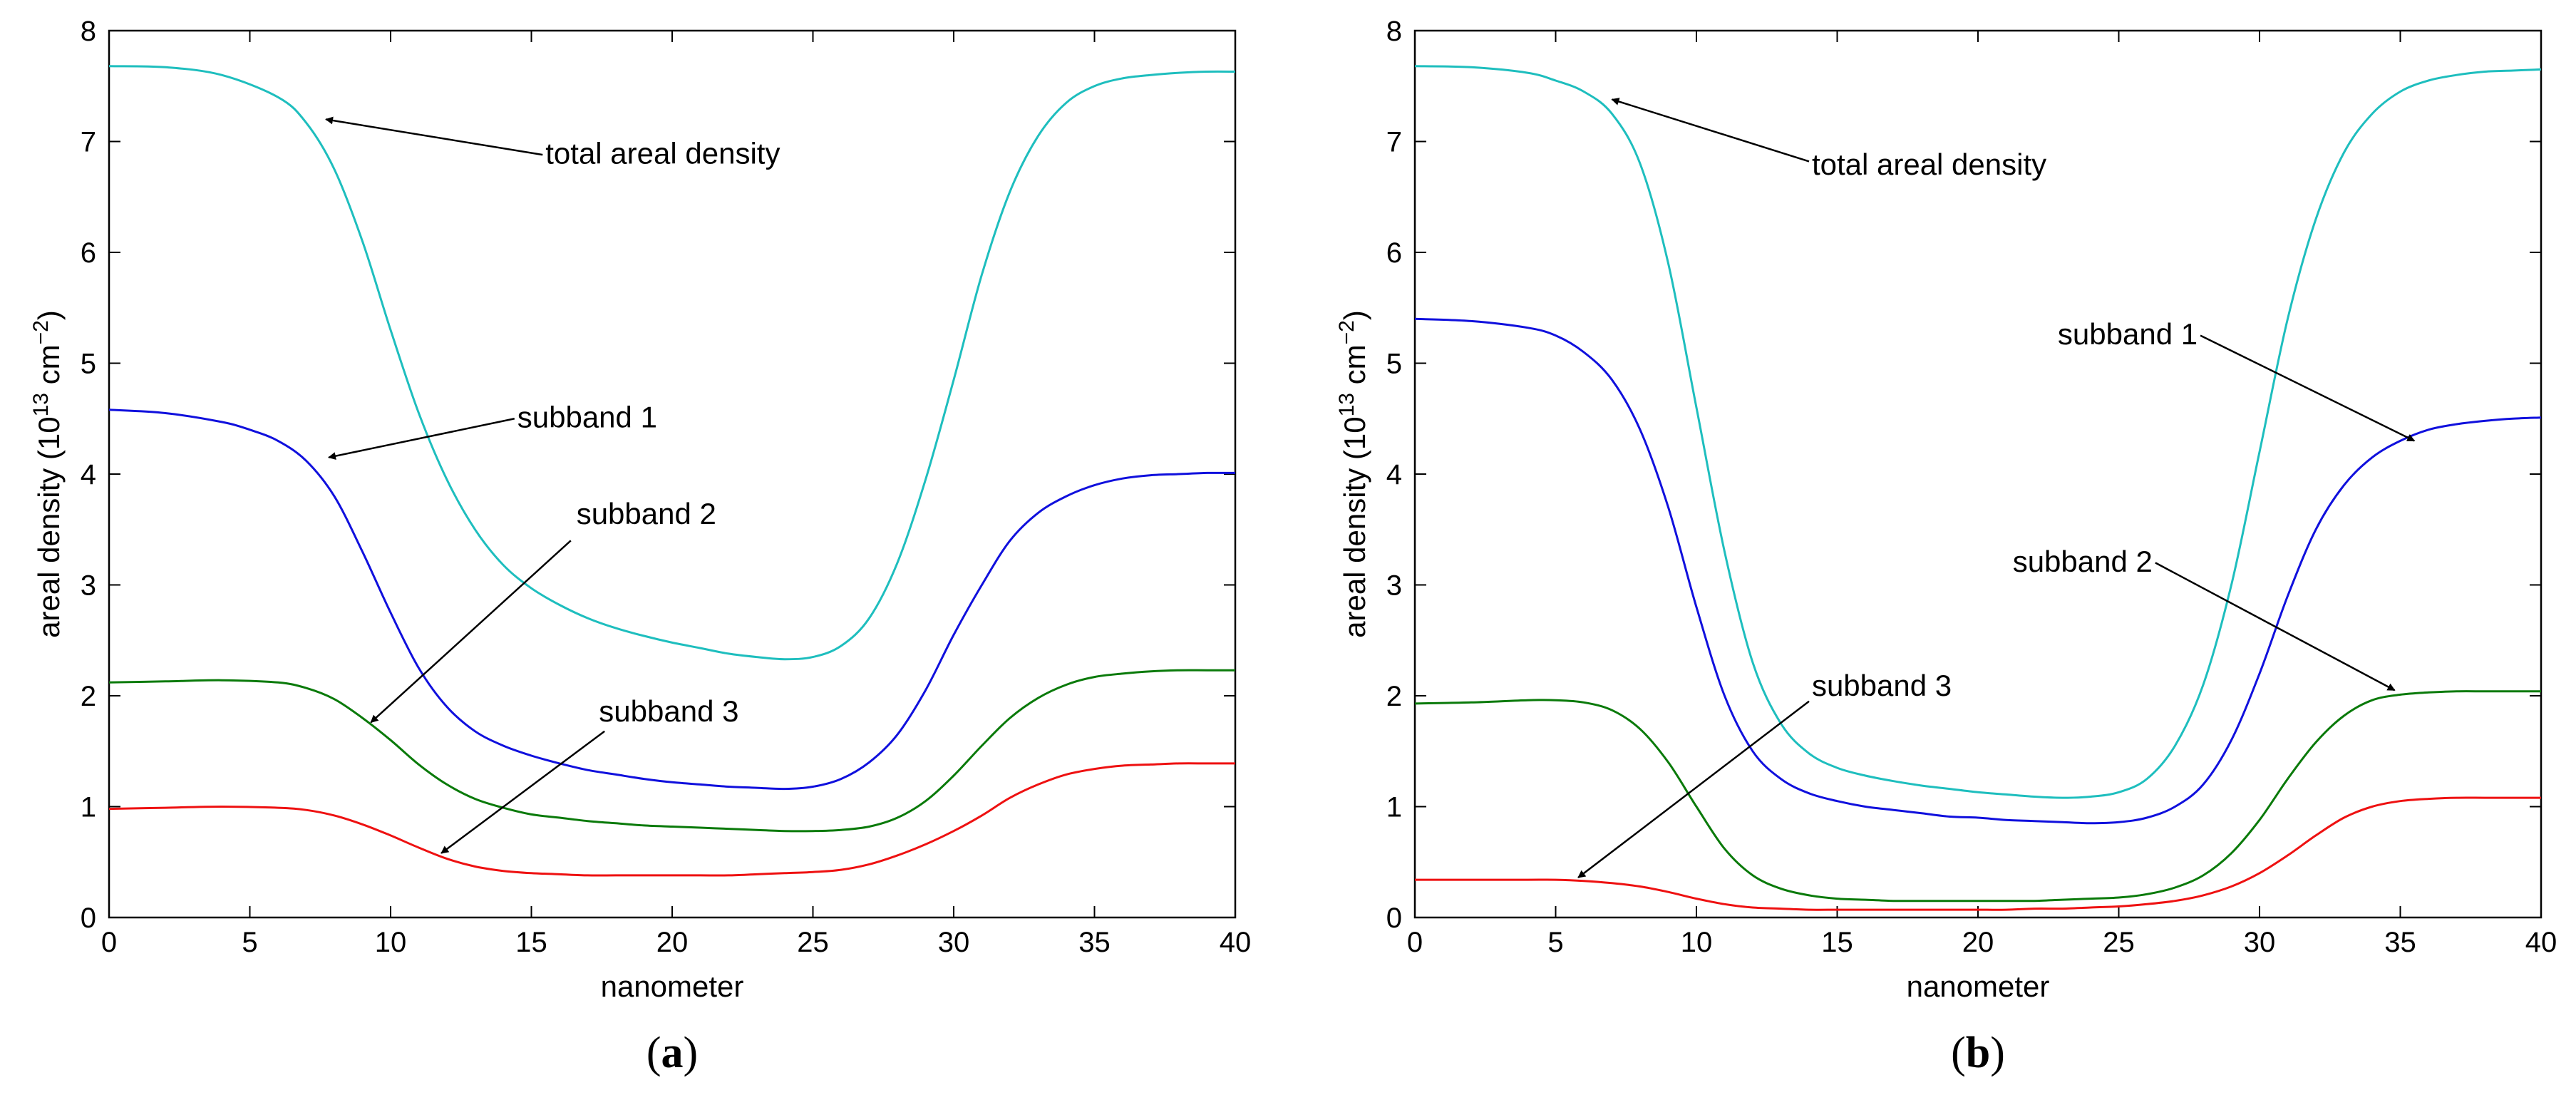 The height and width of the screenshot is (1095, 2576). Describe the element at coordinates (672, 1053) in the screenshot. I see `panel-caption: (a)` at that location.